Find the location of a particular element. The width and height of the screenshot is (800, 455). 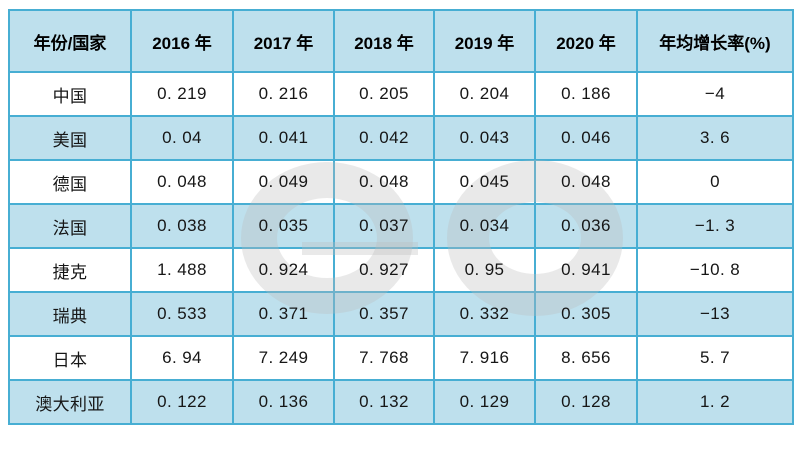

cell-text: 0. 941 is located at coordinates (586, 269).